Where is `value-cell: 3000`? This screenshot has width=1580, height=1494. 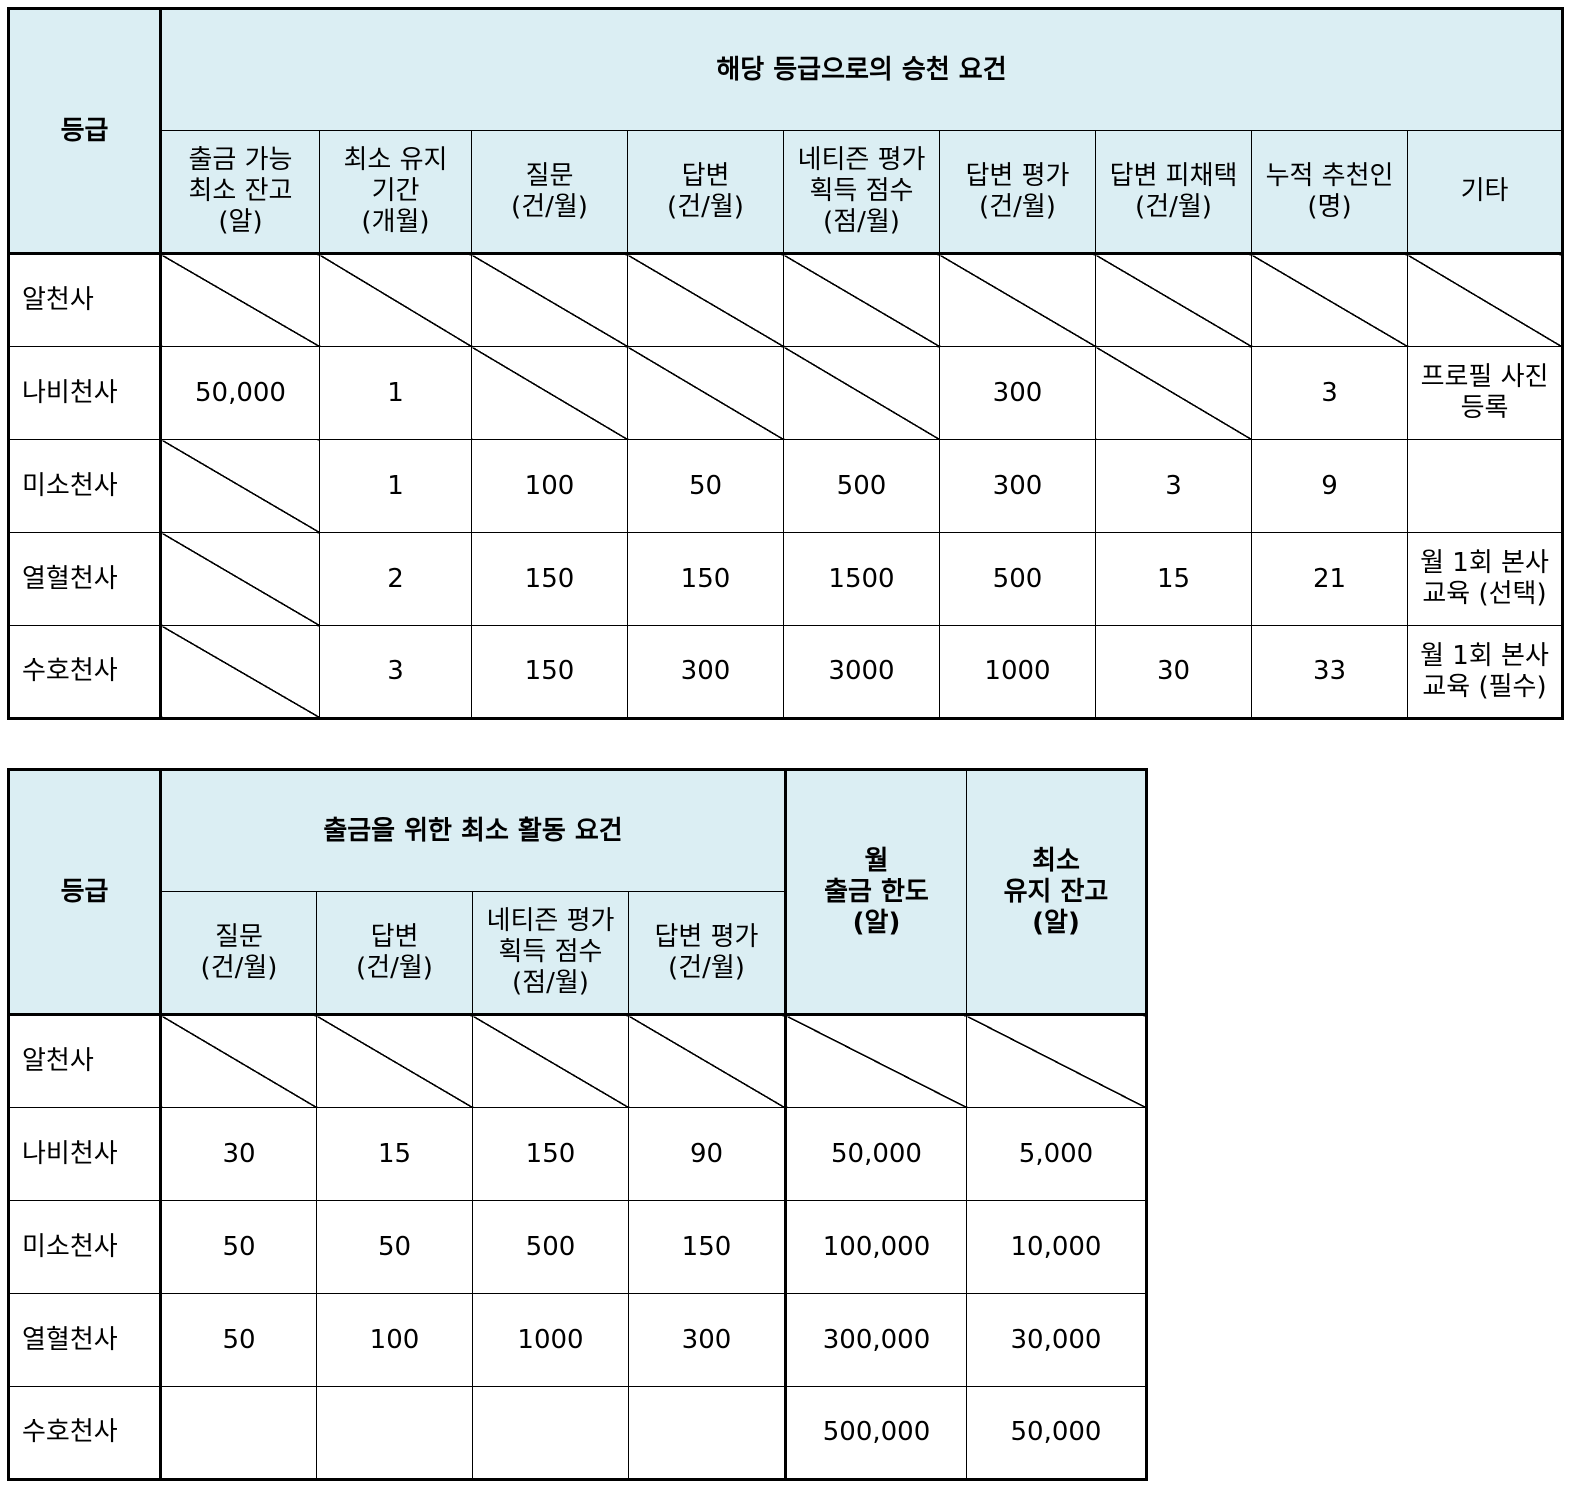 value-cell: 3000 is located at coordinates (861, 672).